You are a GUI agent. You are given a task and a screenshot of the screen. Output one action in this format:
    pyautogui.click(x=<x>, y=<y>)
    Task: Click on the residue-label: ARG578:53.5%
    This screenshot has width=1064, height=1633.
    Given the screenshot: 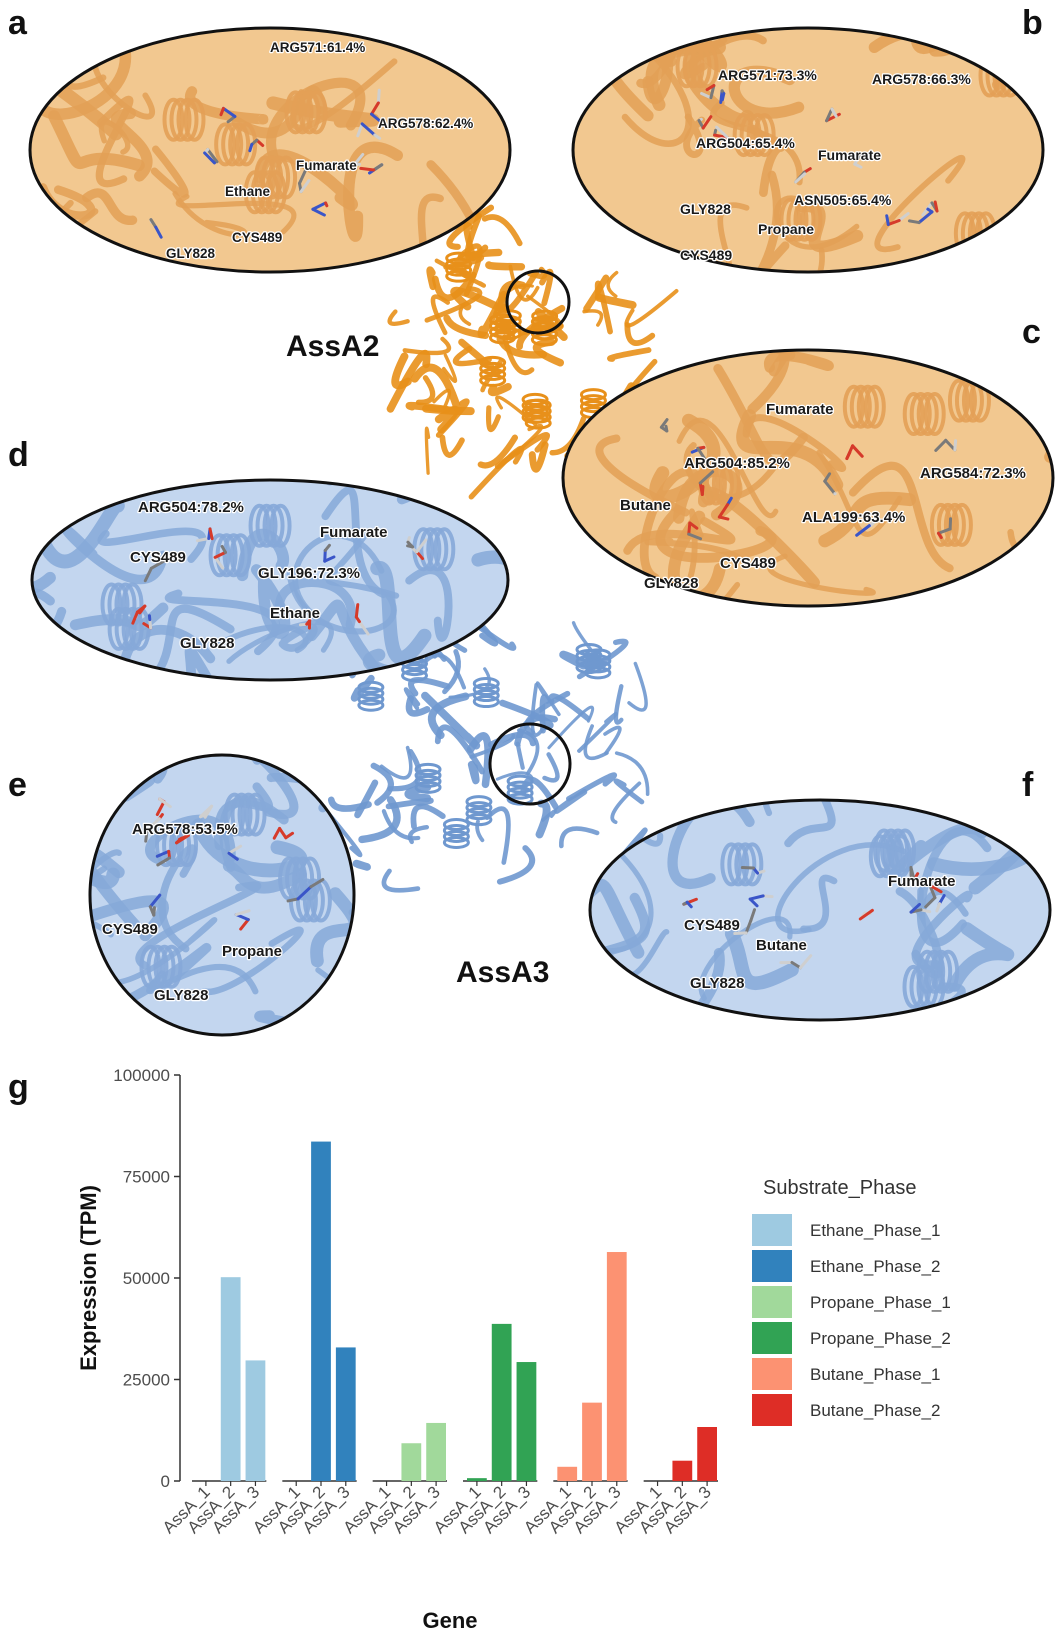 What is the action you would take?
    pyautogui.click(x=185, y=829)
    